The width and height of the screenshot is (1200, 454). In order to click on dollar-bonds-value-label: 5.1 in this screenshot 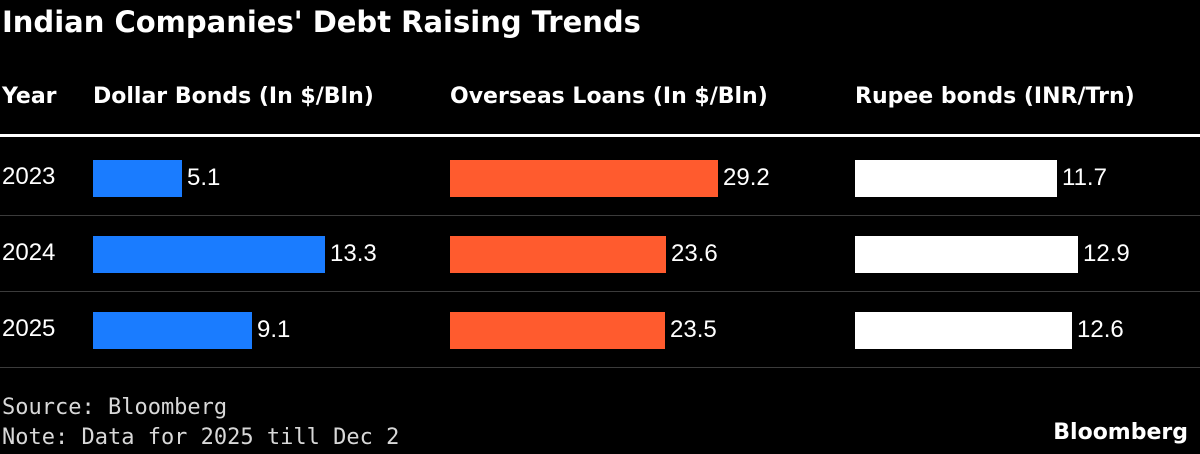, I will do `click(204, 177)`.